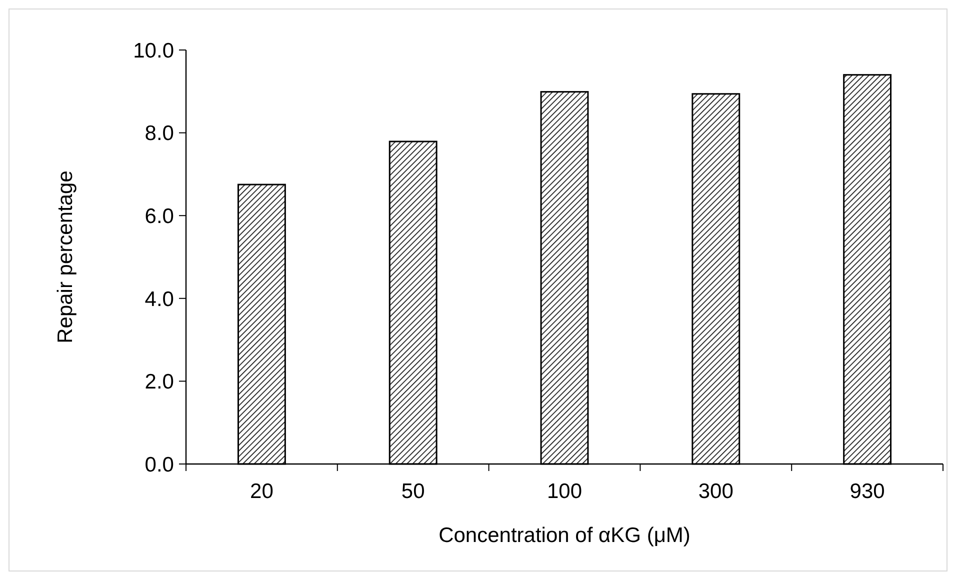 Image resolution: width=956 pixels, height=580 pixels. Describe the element at coordinates (262, 491) in the screenshot. I see `x-tick-label: 20` at that location.